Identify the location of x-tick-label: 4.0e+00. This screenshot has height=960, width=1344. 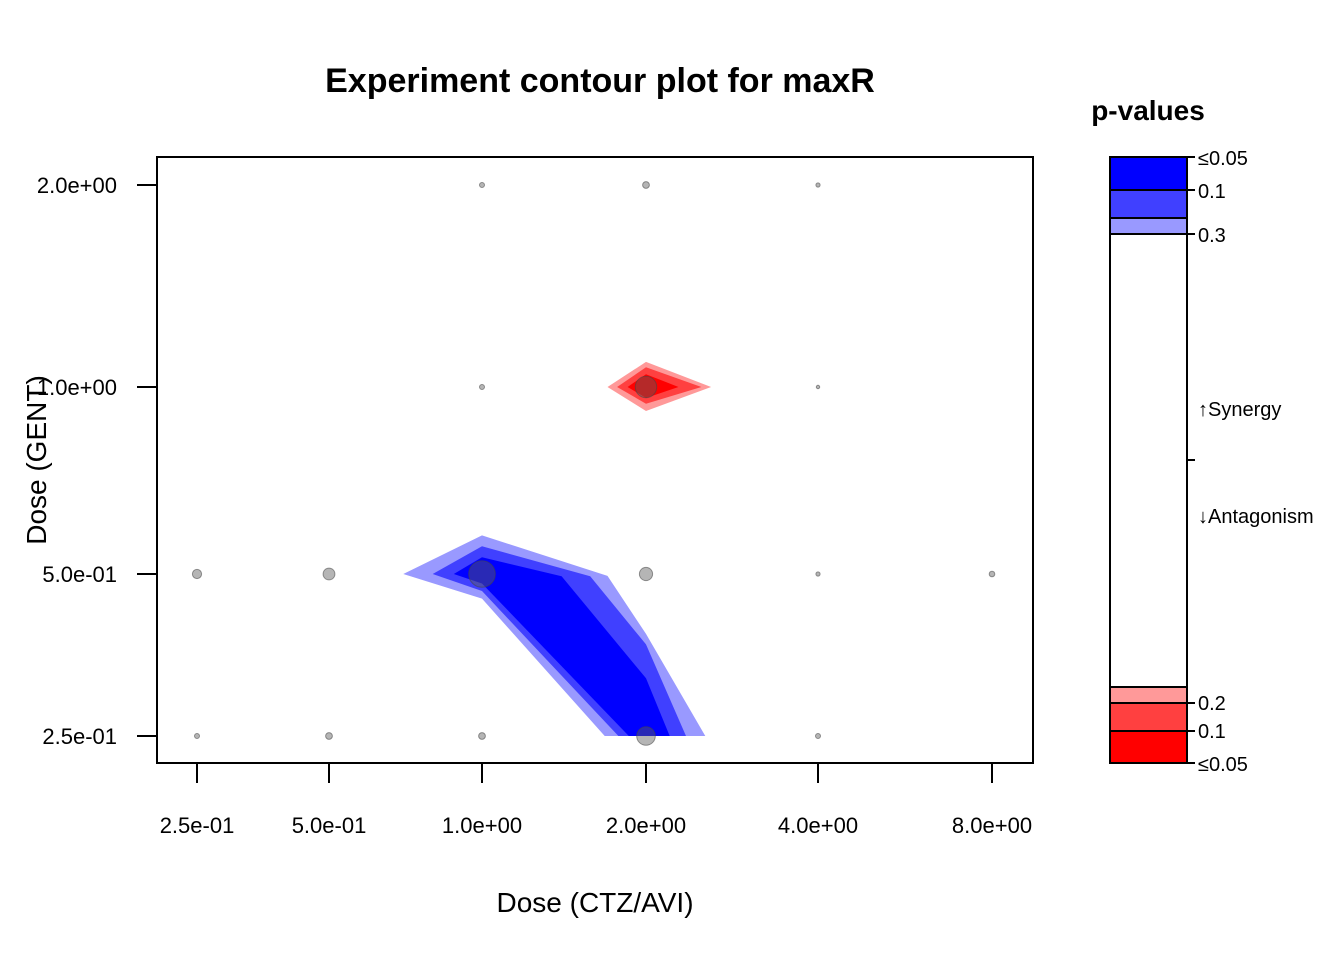
(818, 825).